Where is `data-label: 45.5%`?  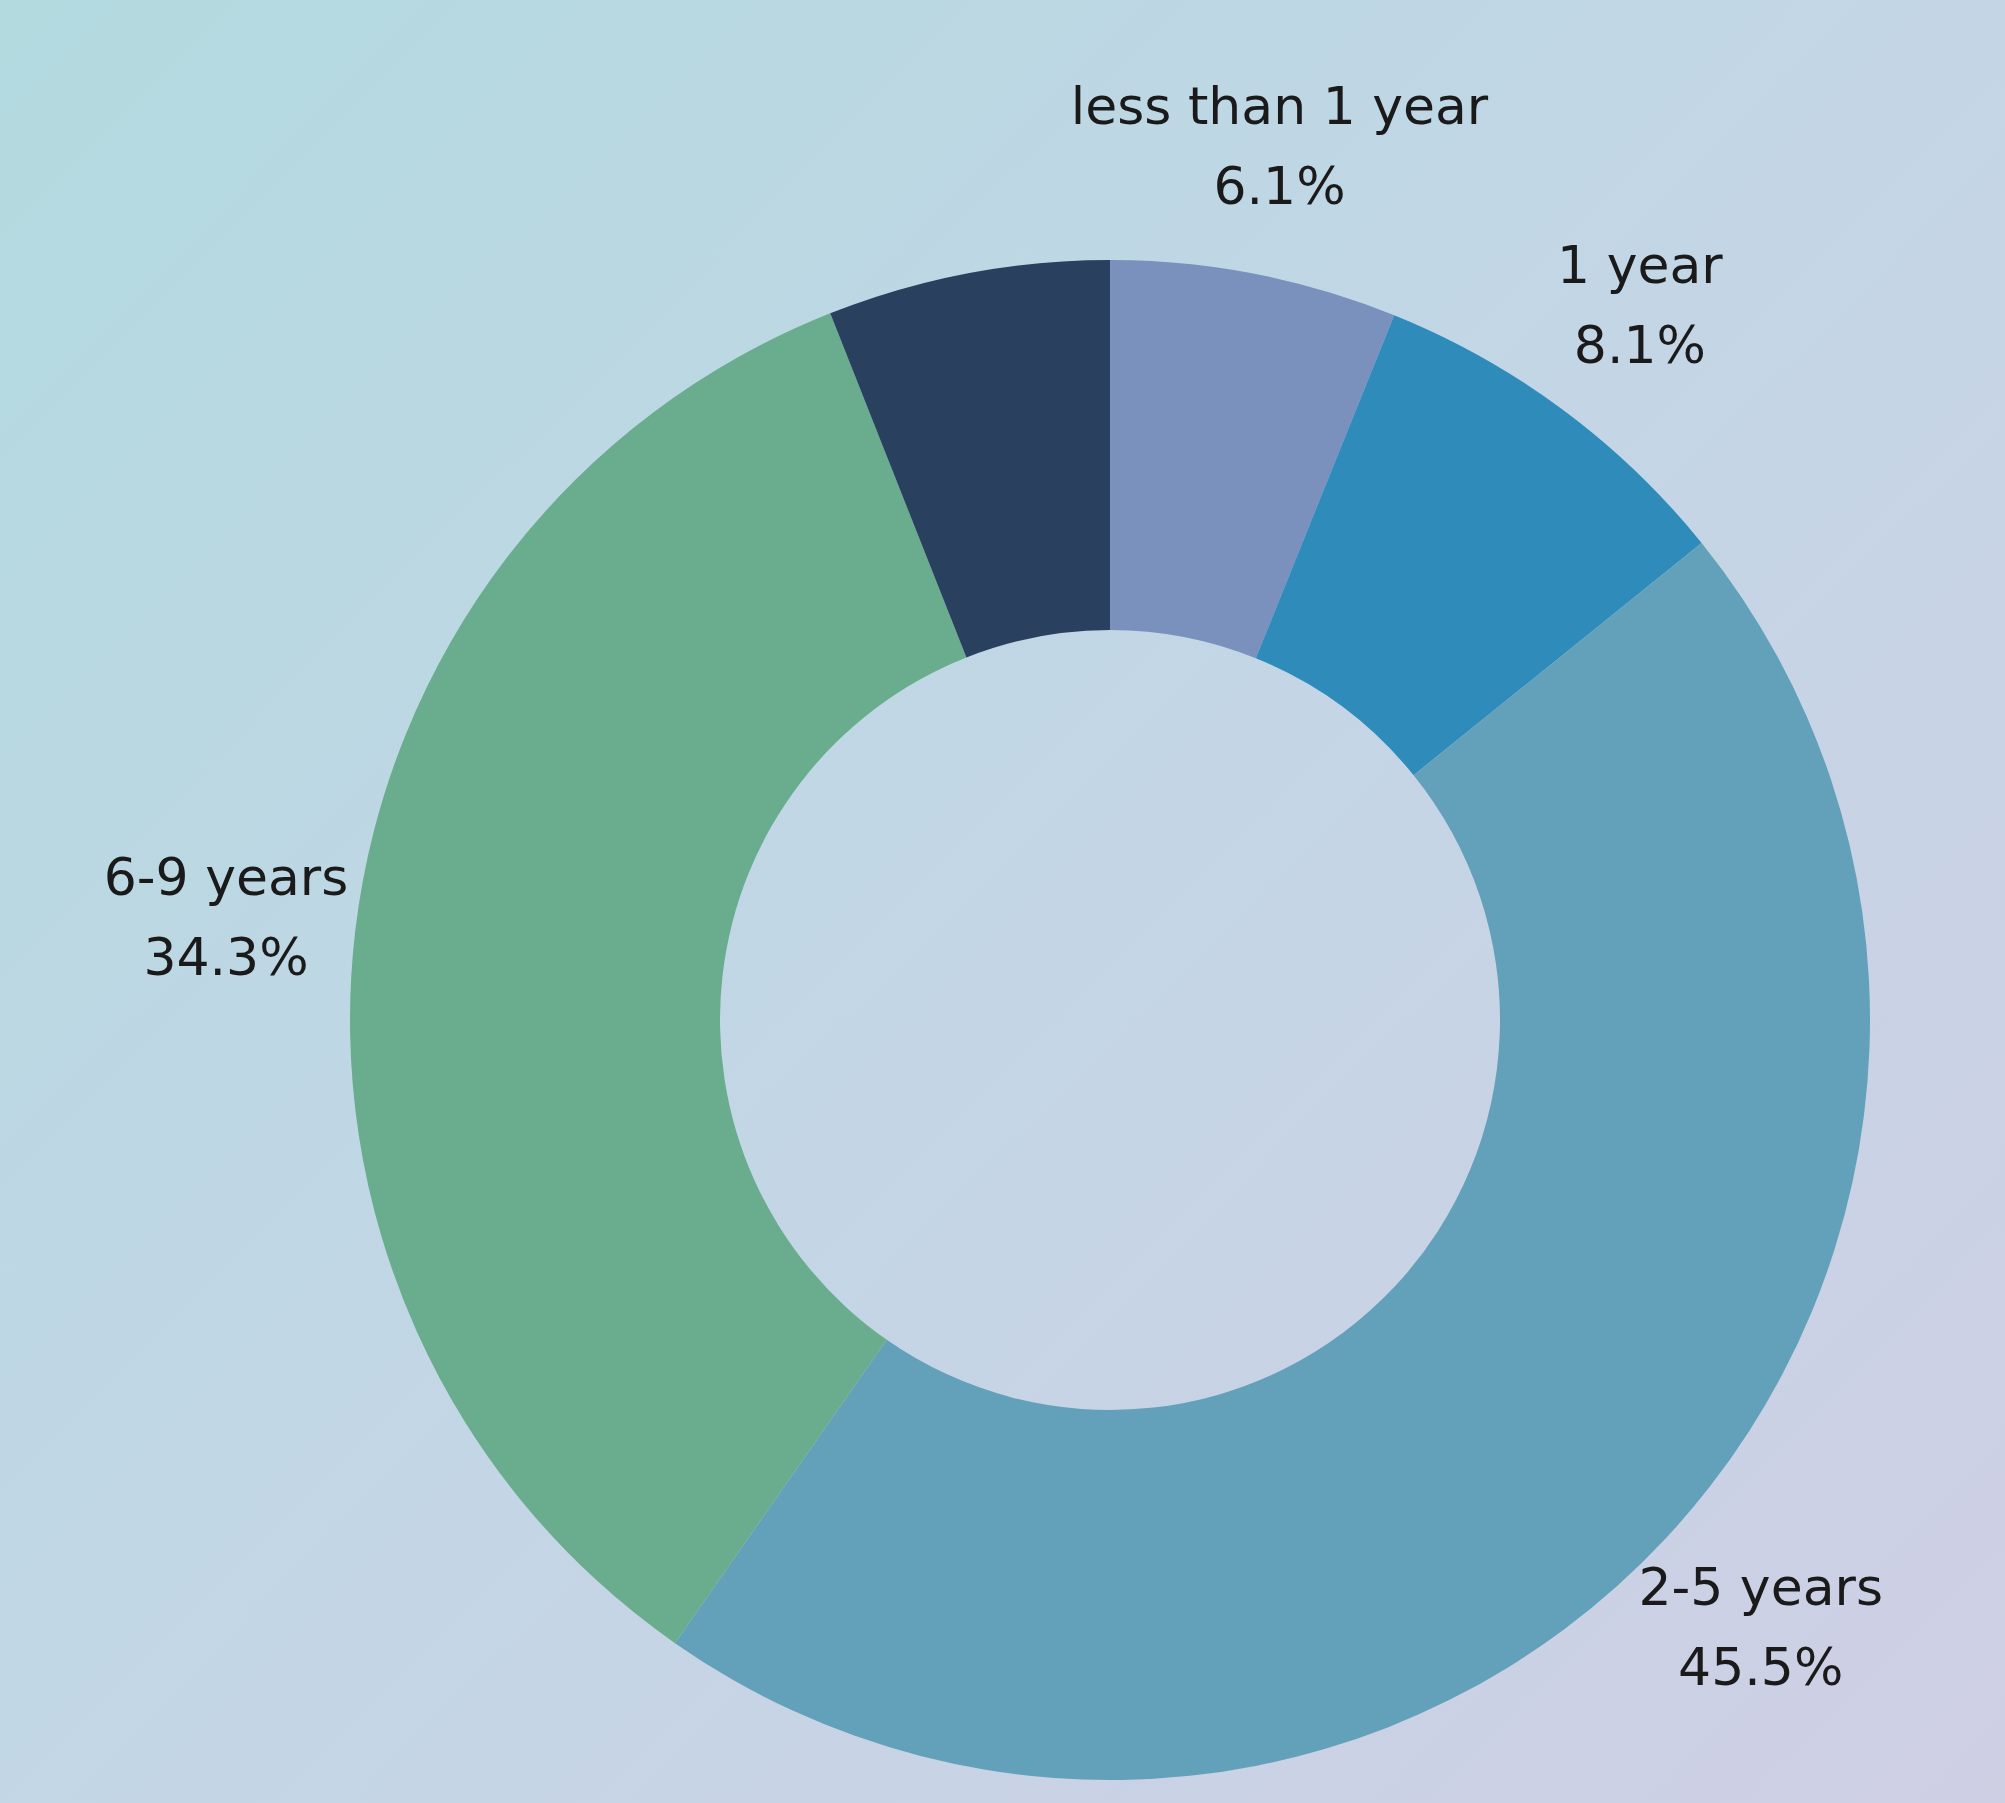
data-label: 45.5% is located at coordinates (1761, 1667).